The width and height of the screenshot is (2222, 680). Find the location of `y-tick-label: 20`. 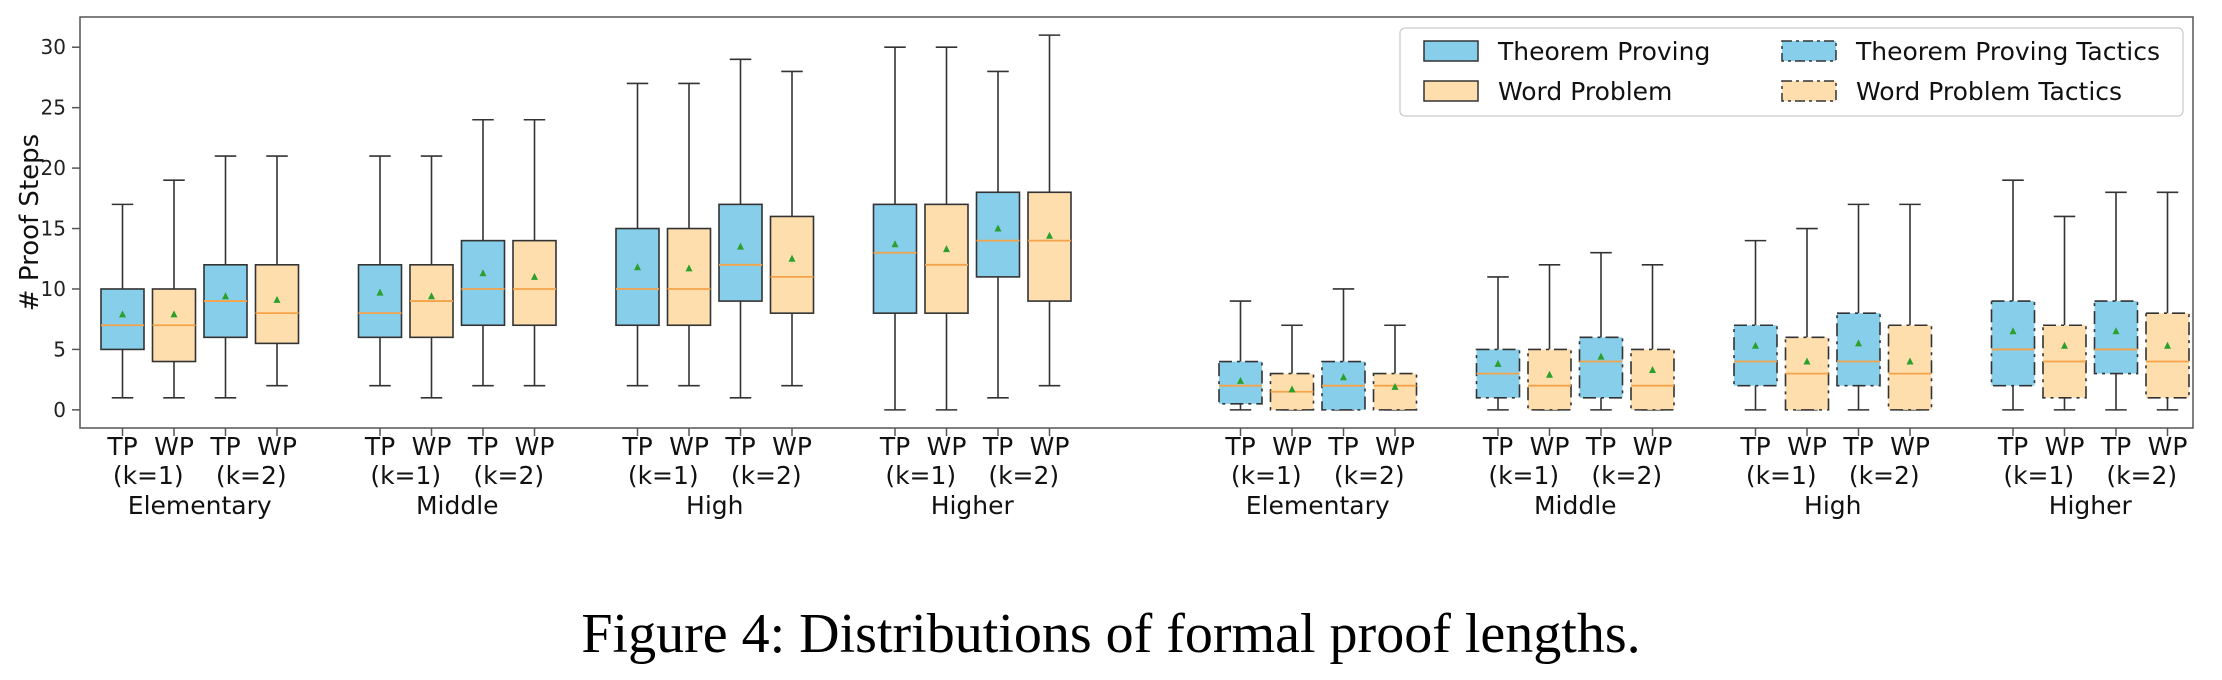

y-tick-label: 20 is located at coordinates (53, 168).